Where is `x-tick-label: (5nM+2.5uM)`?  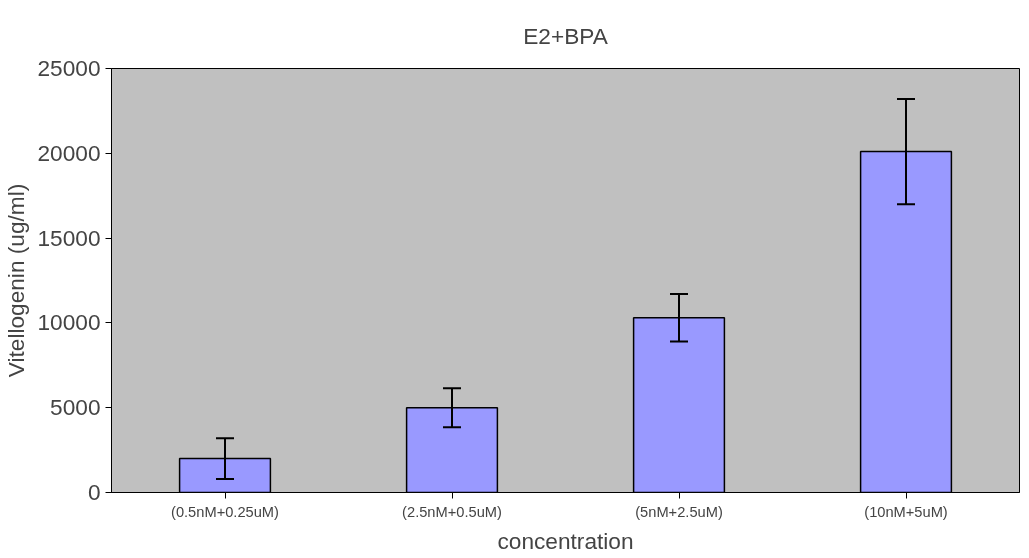
x-tick-label: (5nM+2.5uM) is located at coordinates (679, 511).